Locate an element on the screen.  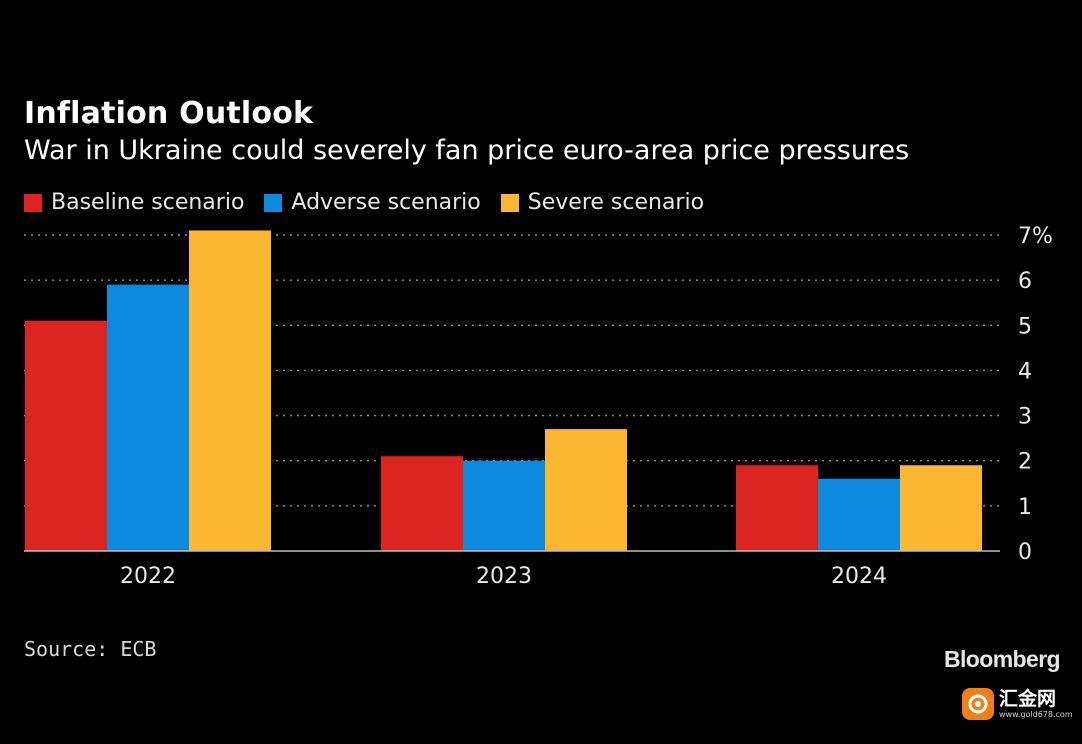
legend-swatch-severe is located at coordinates (509, 202).